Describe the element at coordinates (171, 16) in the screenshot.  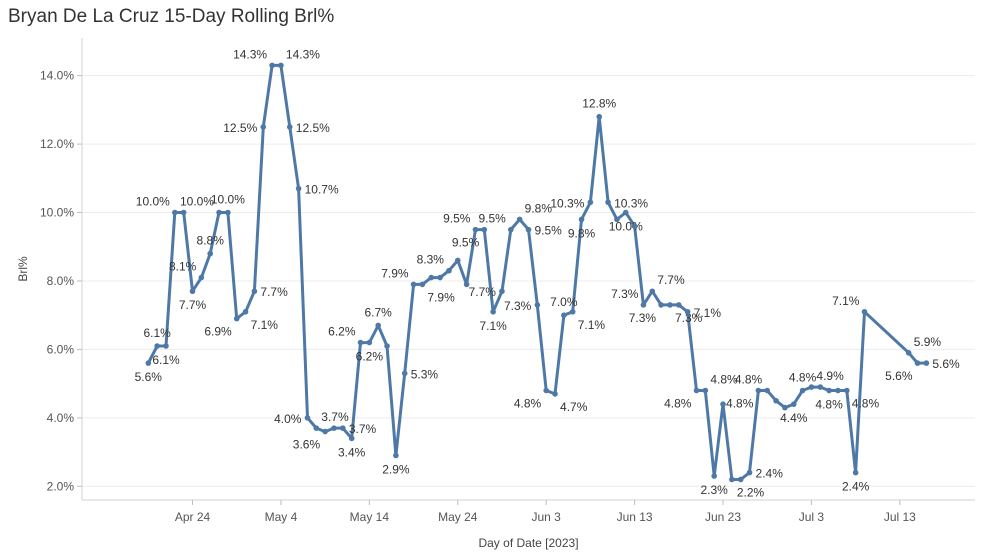
I see `chart-title: Bryan De La Cruz 15-Day Rolling Brl%` at that location.